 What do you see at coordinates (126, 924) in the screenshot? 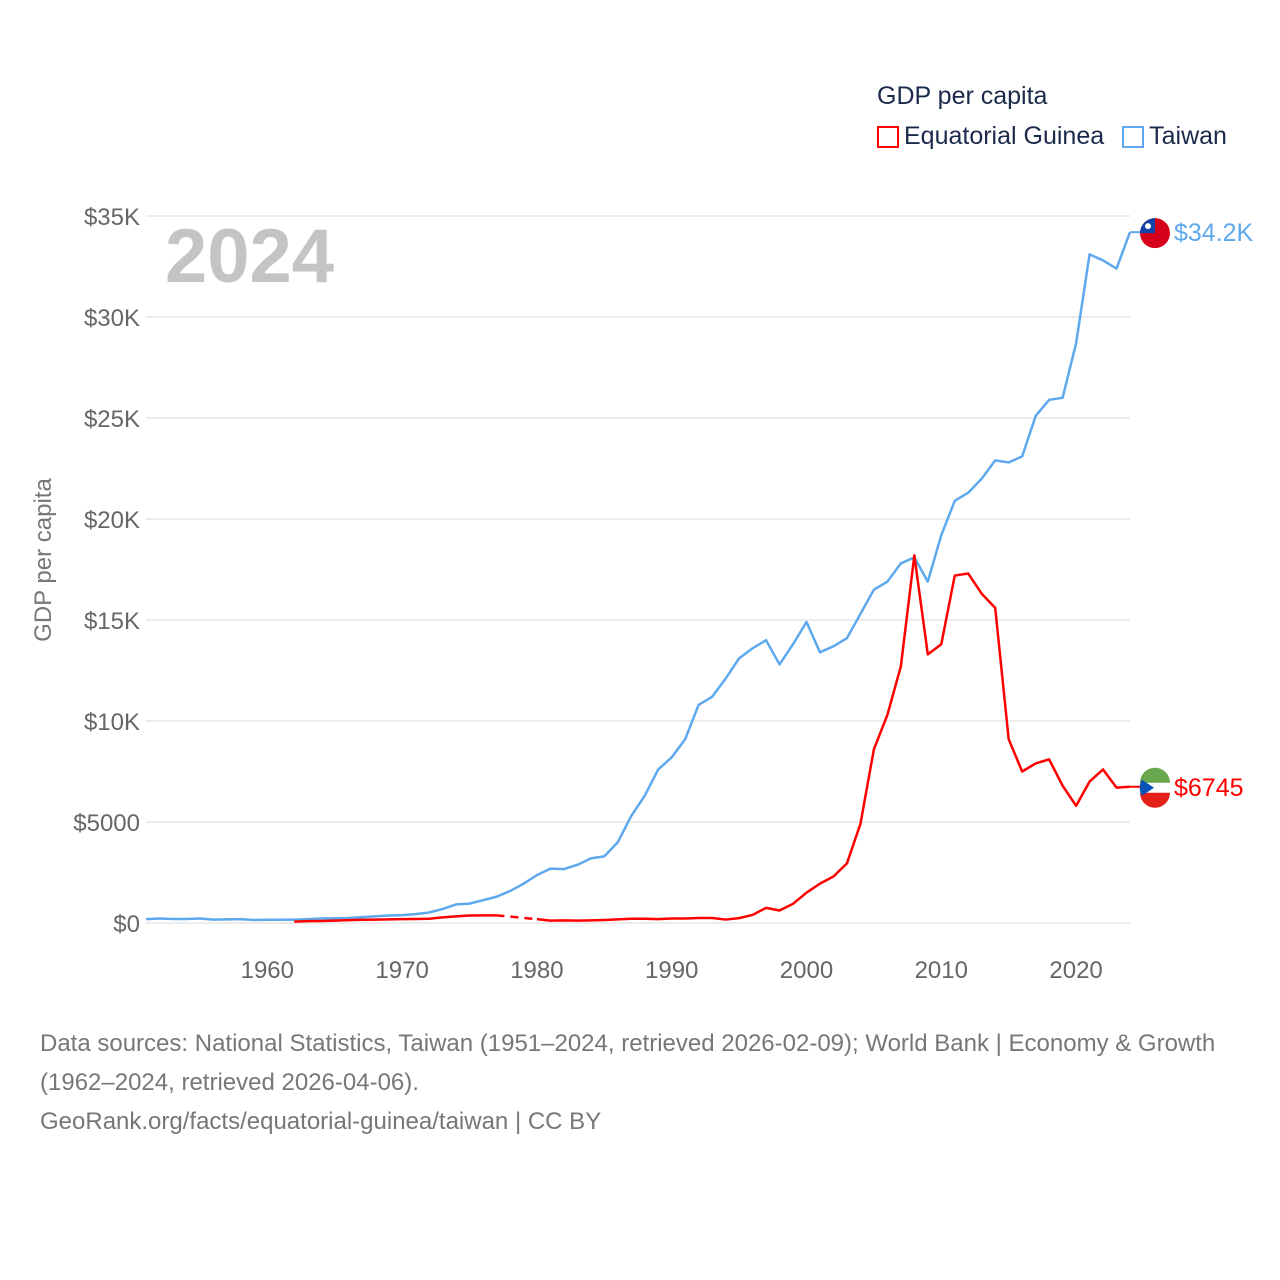
I see `y-tick-label: $0` at bounding box center [126, 924].